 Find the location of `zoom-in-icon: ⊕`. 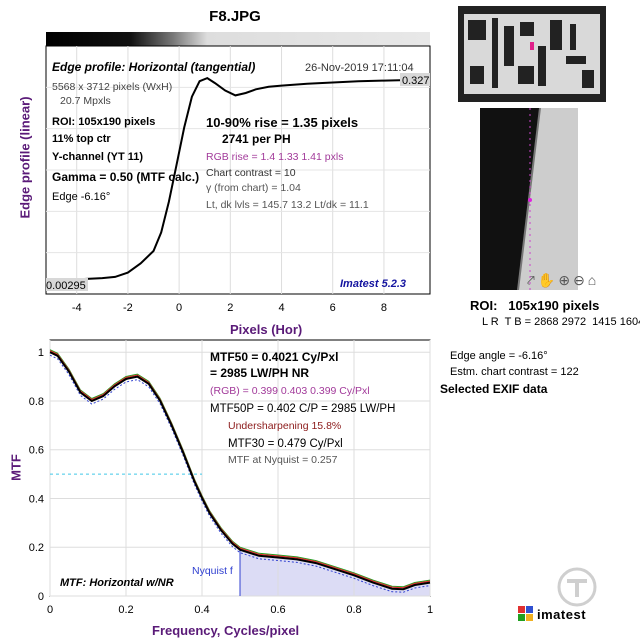

zoom-in-icon: ⊕ is located at coordinates (564, 280).